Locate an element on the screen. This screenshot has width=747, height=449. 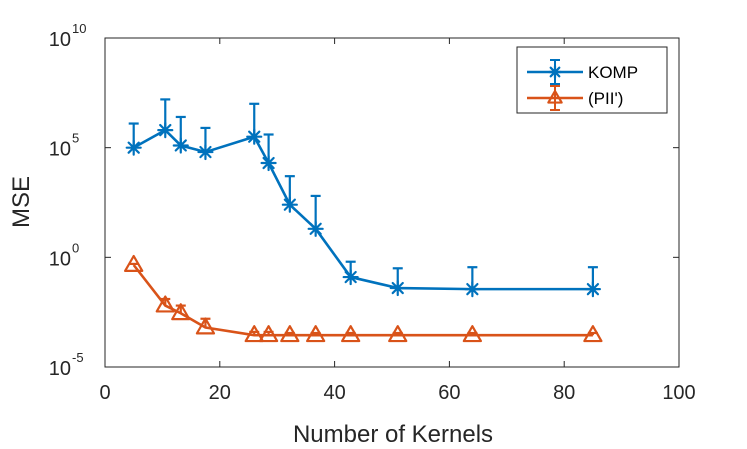
legend-label-komp: KOMP is located at coordinates (613, 72).